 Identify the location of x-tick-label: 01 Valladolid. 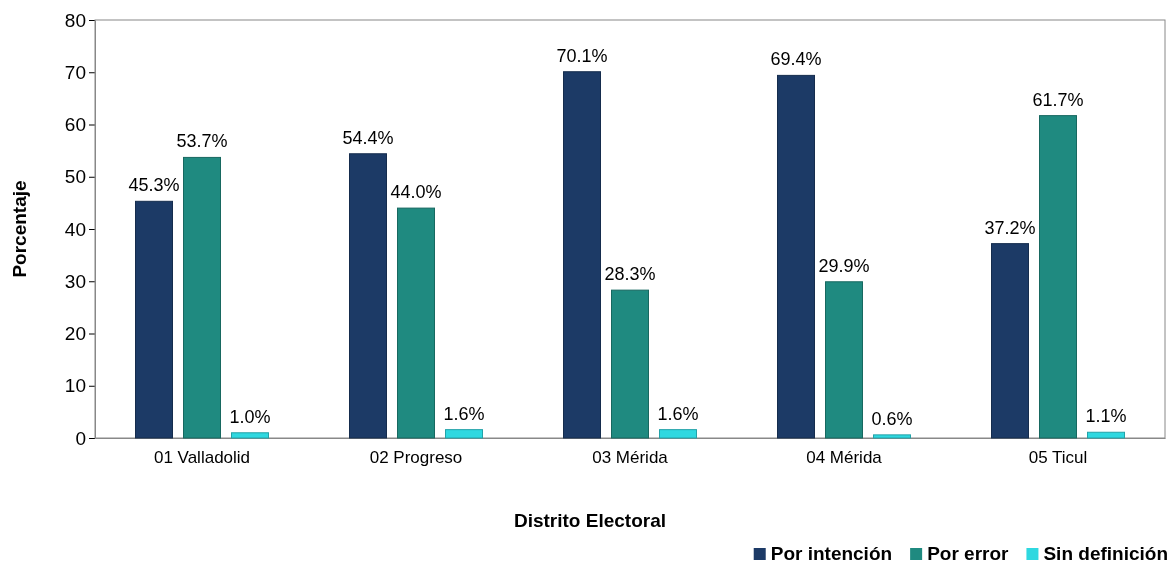
(202, 458).